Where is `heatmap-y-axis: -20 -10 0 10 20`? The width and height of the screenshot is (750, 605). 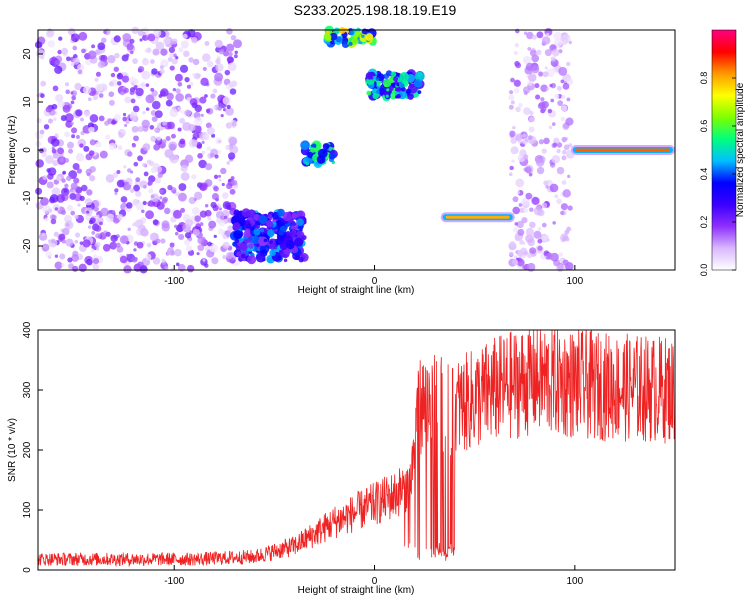
heatmap-y-axis: -20 -10 0 10 20 is located at coordinates (32, 150).